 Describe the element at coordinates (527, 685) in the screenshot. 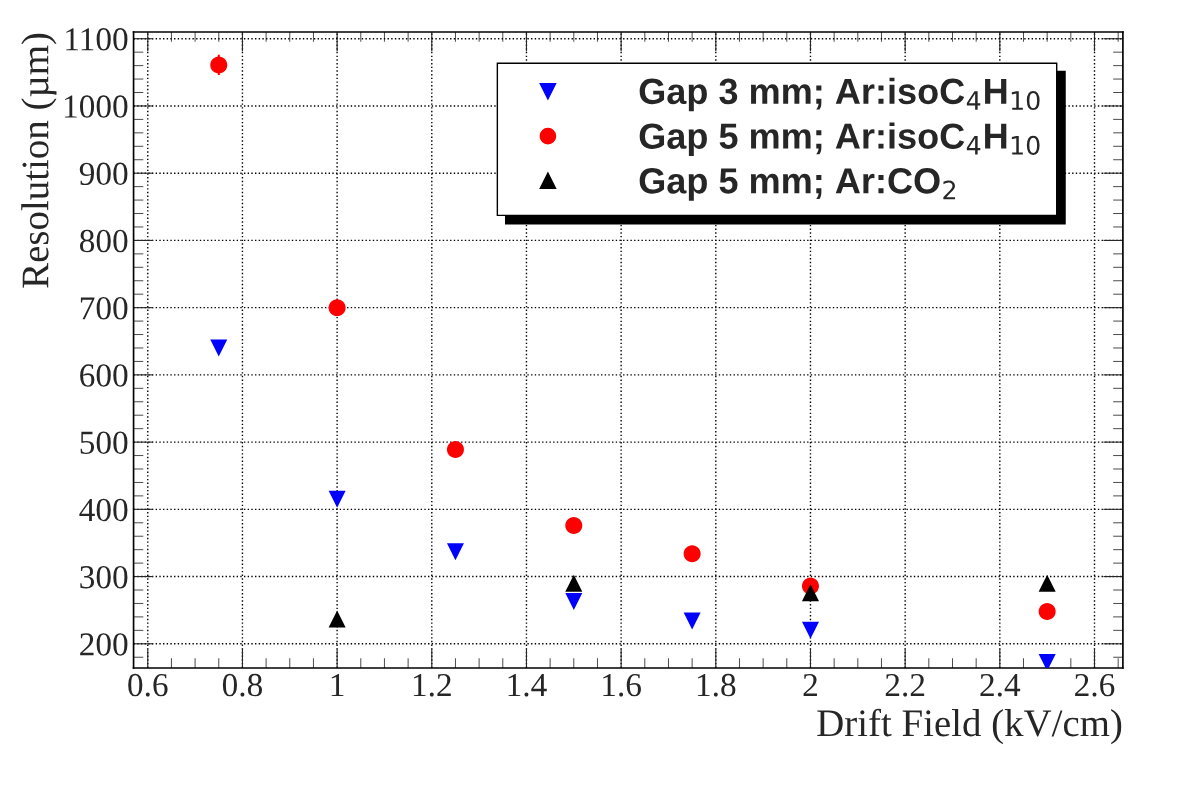

I see `x-tick-label: 1.4` at that location.